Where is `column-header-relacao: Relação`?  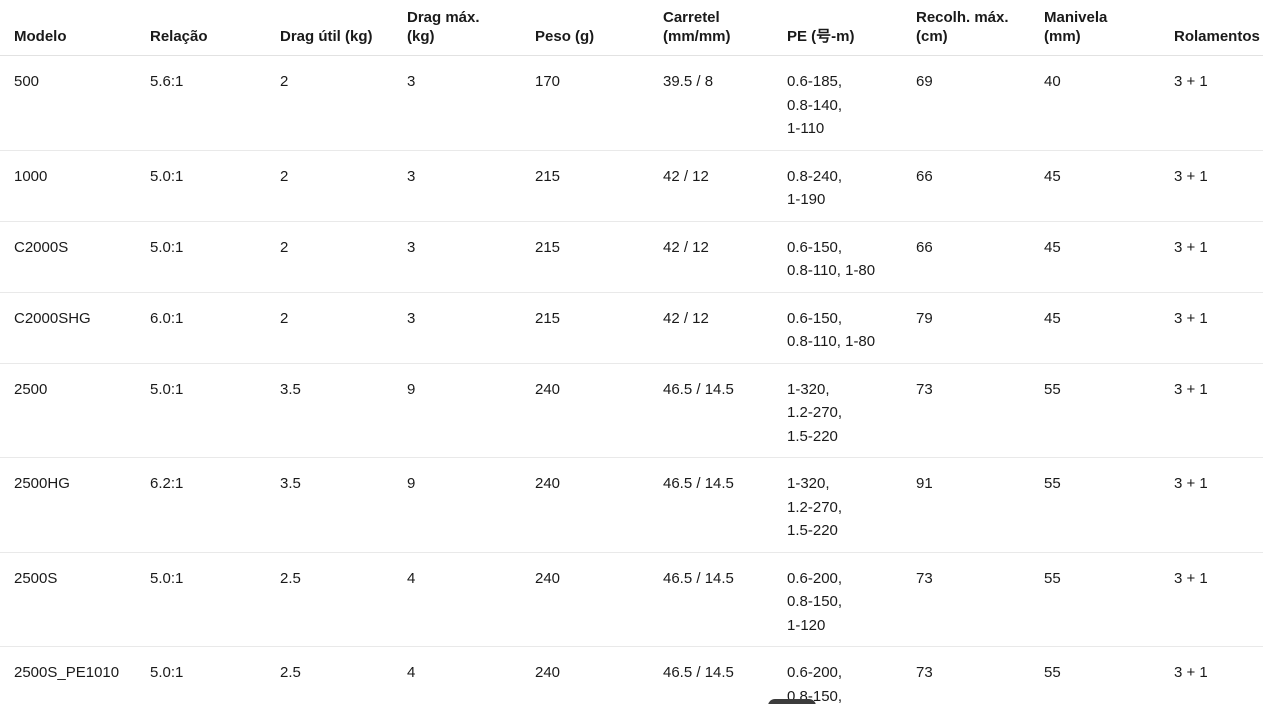
column-header-relacao: Relação is located at coordinates (215, 28).